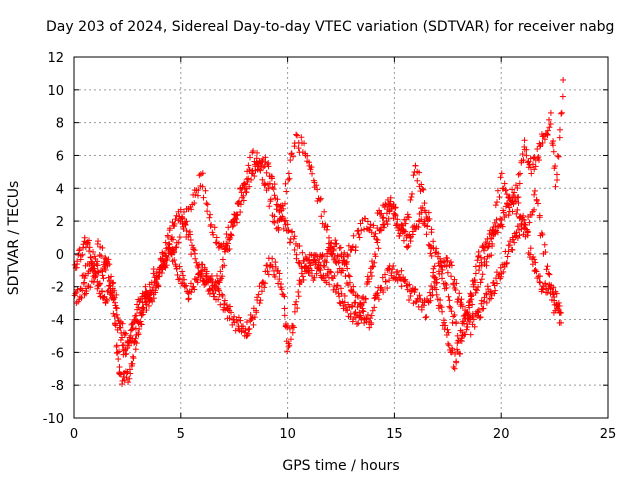 This screenshot has width=640, height=480. What do you see at coordinates (57, 288) in the screenshot?
I see `y-tick-label: -2` at bounding box center [57, 288].